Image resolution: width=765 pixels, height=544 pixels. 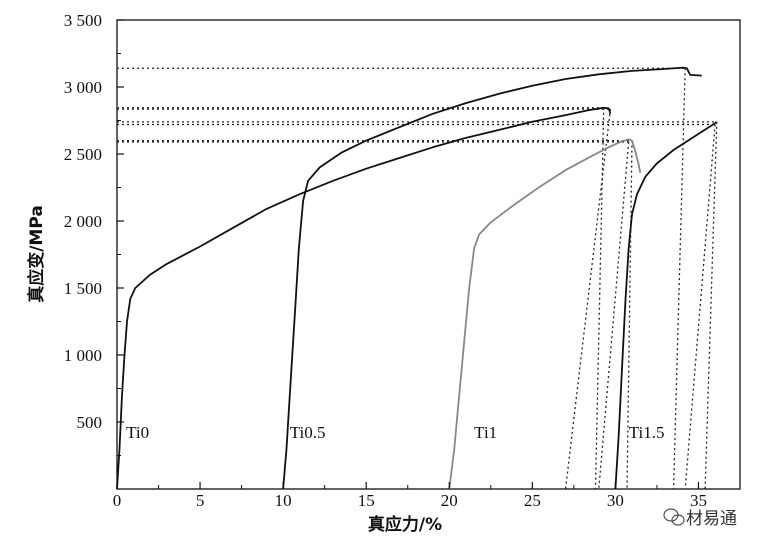 What do you see at coordinates (200, 500) in the screenshot?
I see `x-tick-label: 5` at bounding box center [200, 500].